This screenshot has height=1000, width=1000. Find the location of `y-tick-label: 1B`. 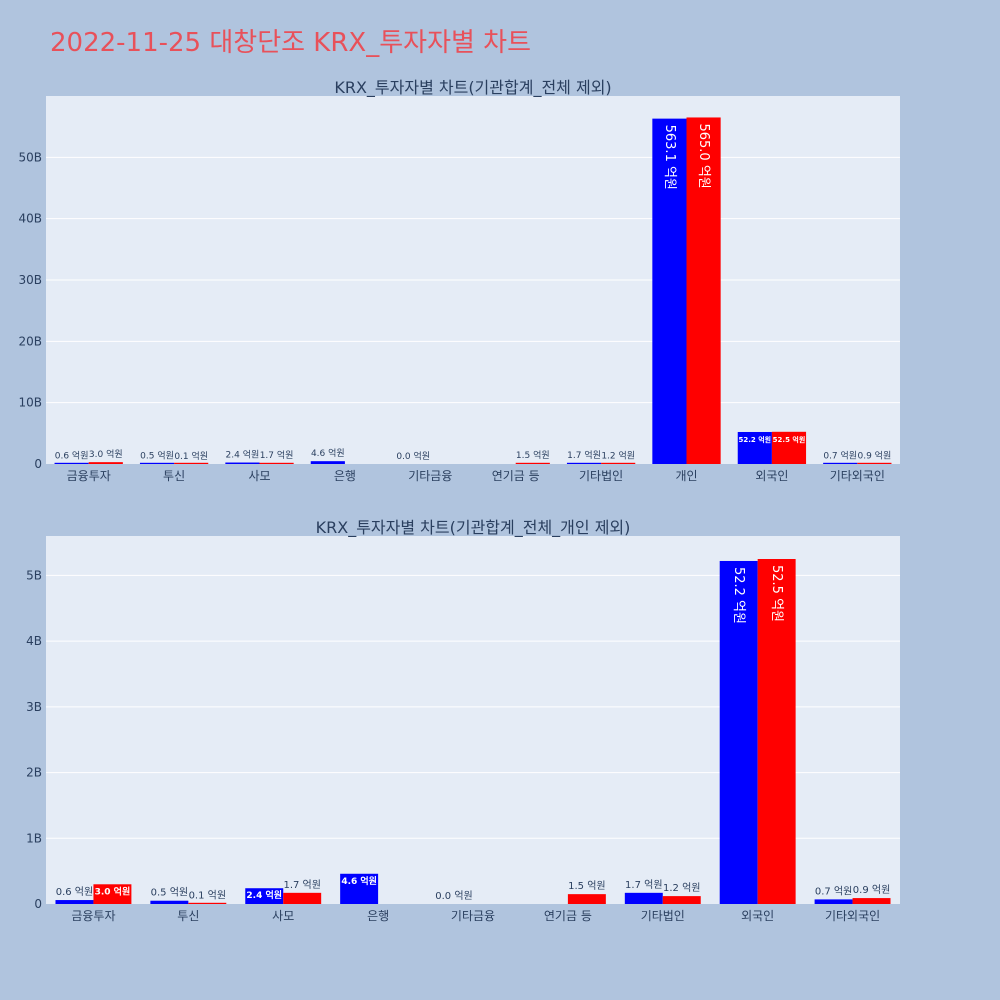

y-tick-label: 1B is located at coordinates (34, 838).